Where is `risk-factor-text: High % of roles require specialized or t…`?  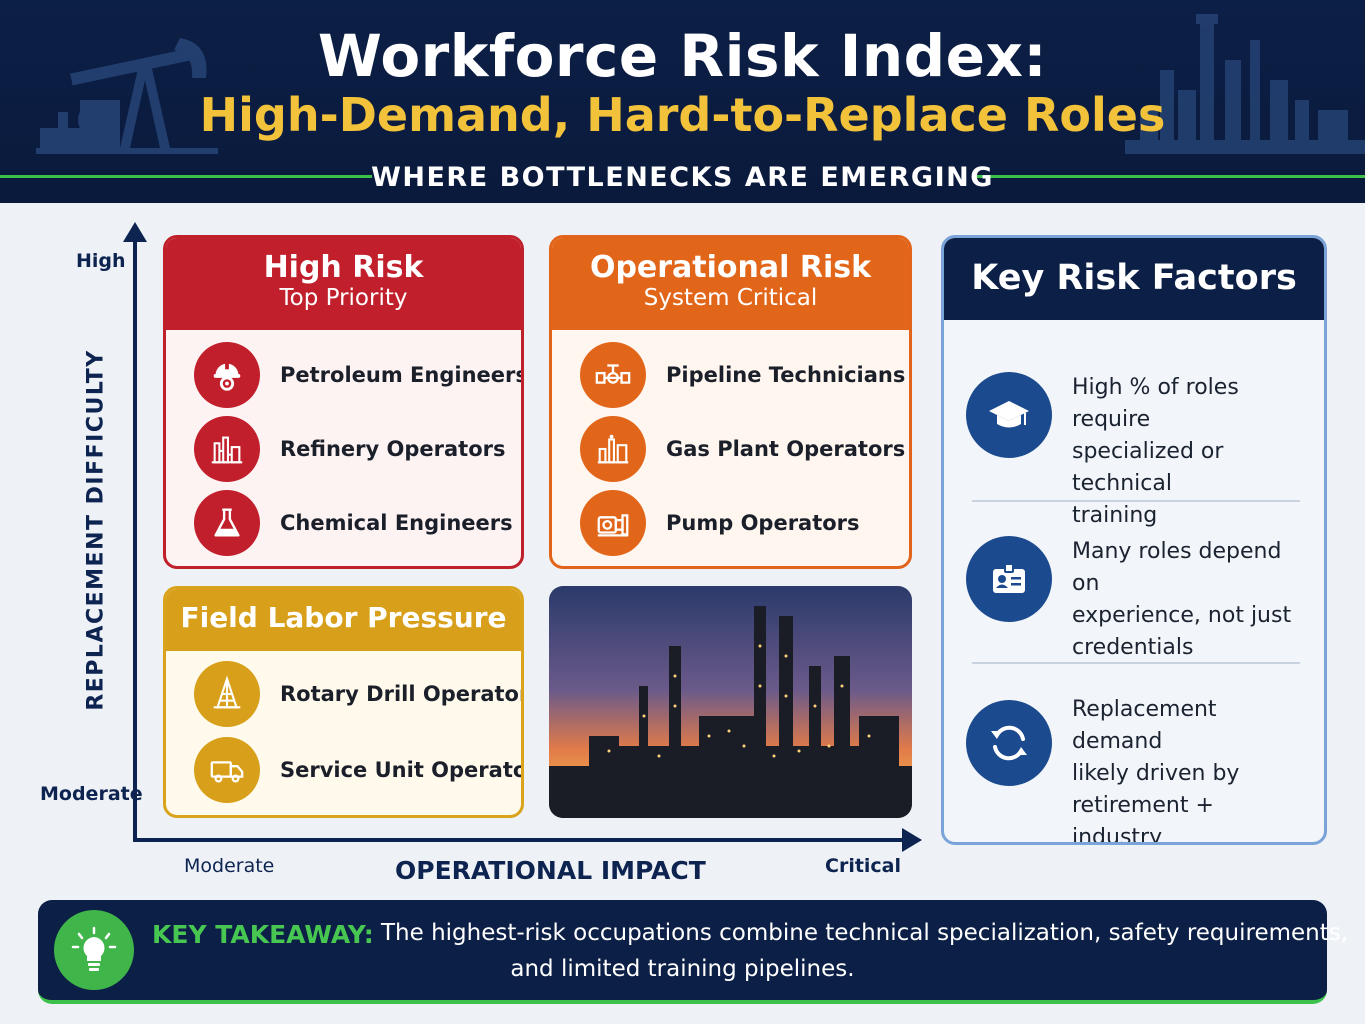
risk-factor-text: High % of roles require specialized or t… is located at coordinates (1189, 452).